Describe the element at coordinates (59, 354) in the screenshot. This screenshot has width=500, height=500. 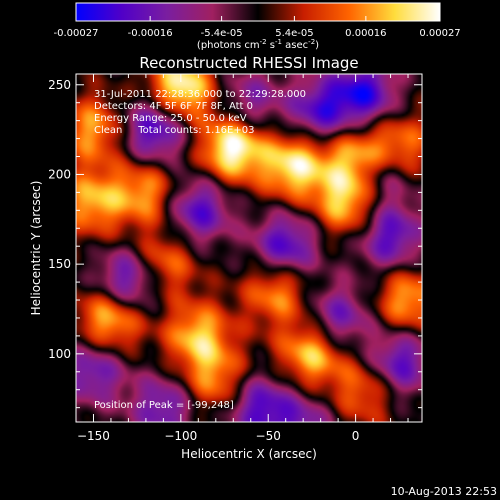
I see `y-tick-label: 100` at that location.